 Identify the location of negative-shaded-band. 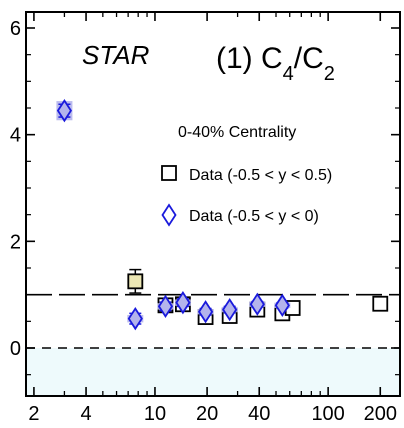
(213, 372).